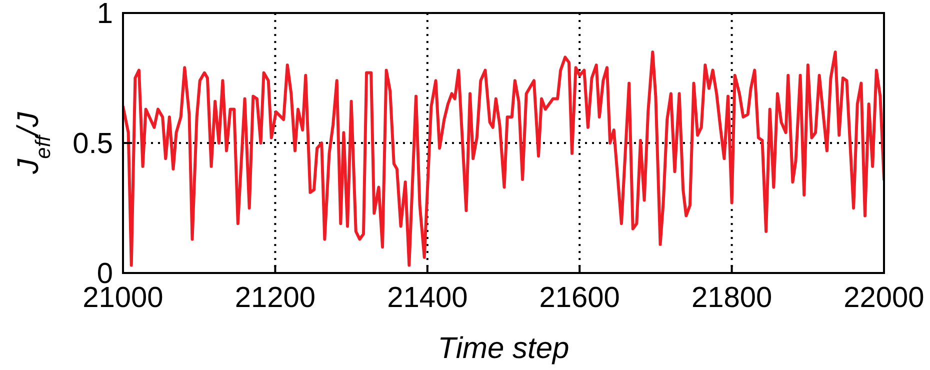 Image resolution: width=930 pixels, height=370 pixels. What do you see at coordinates (884, 298) in the screenshot?
I see `x-tick-label: 22000` at bounding box center [884, 298].